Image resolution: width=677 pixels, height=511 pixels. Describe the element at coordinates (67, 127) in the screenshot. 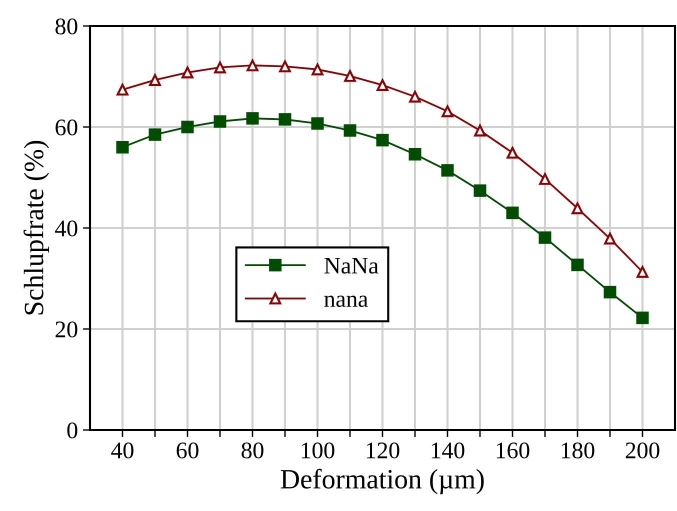

I see `y-tick-label: 60` at that location.